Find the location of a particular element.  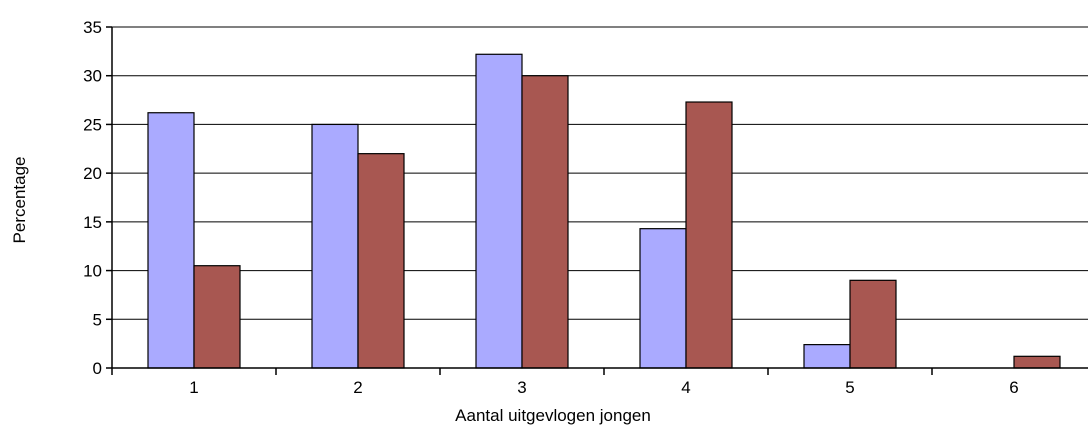

y-tick-label: 10 is located at coordinates (92, 271).